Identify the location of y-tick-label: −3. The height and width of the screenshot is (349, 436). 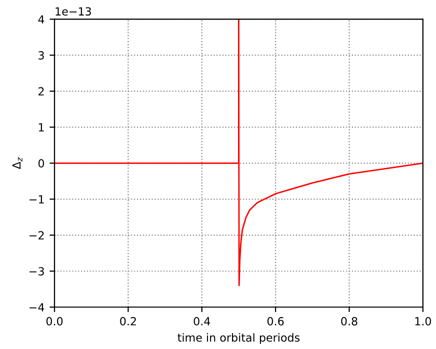
(37, 271).